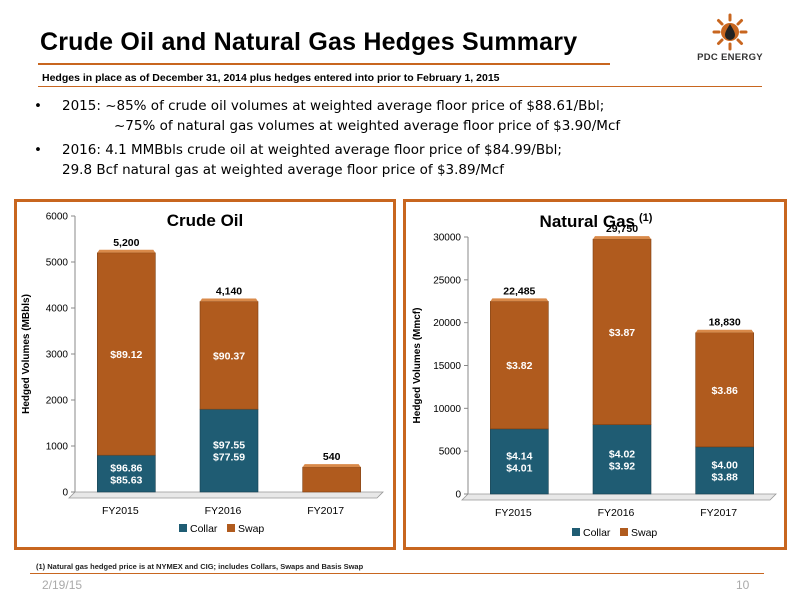 The width and height of the screenshot is (800, 600). Describe the element at coordinates (229, 356) in the screenshot. I see `swap-price-label: $90.37` at that location.